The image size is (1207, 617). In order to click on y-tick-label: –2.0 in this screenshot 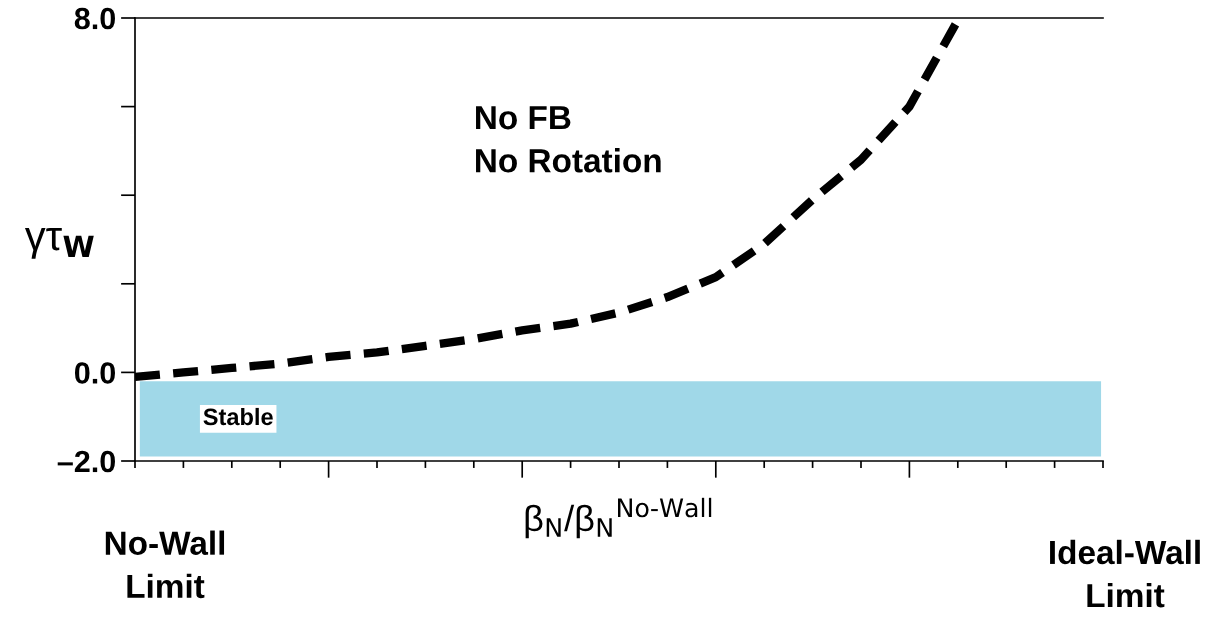, I will do `click(86, 461)`.